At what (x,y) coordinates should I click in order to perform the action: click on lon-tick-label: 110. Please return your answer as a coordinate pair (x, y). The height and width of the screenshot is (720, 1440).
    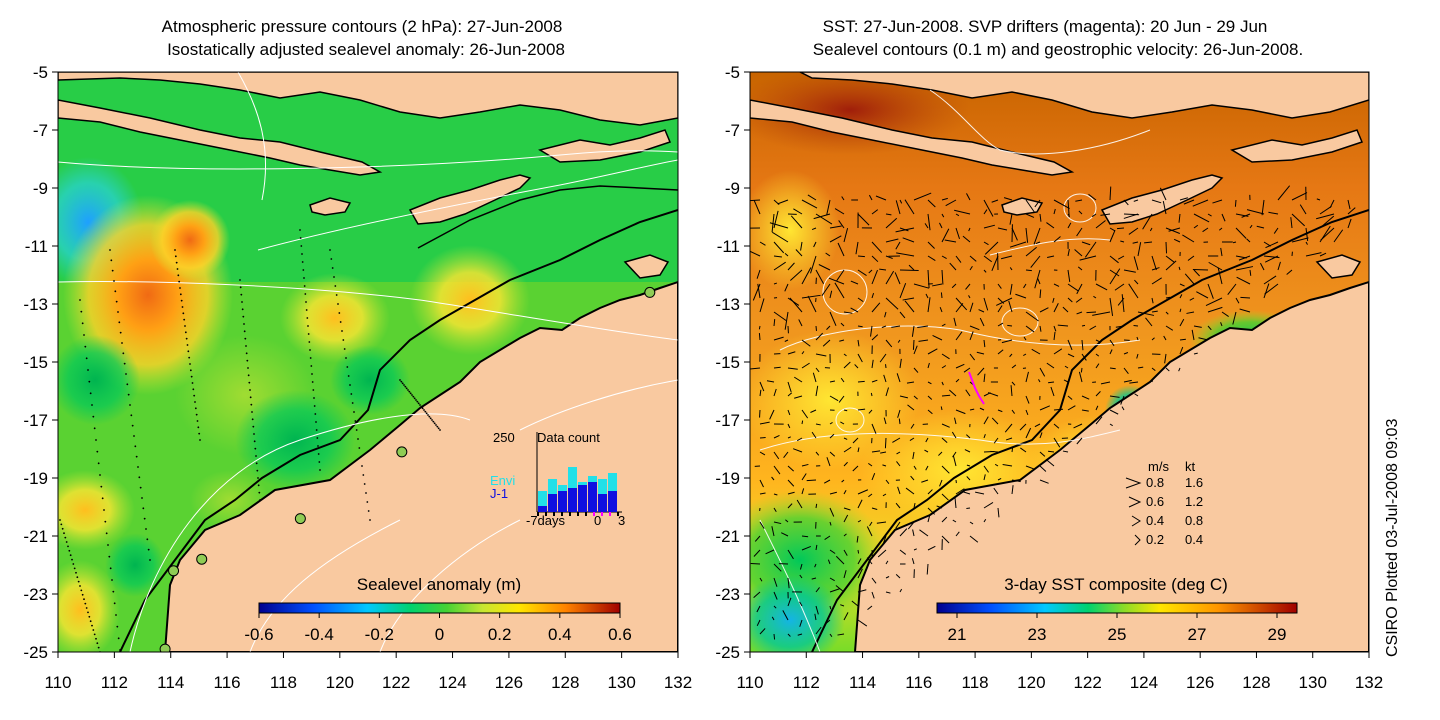
    Looking at the image, I should click on (57, 682).